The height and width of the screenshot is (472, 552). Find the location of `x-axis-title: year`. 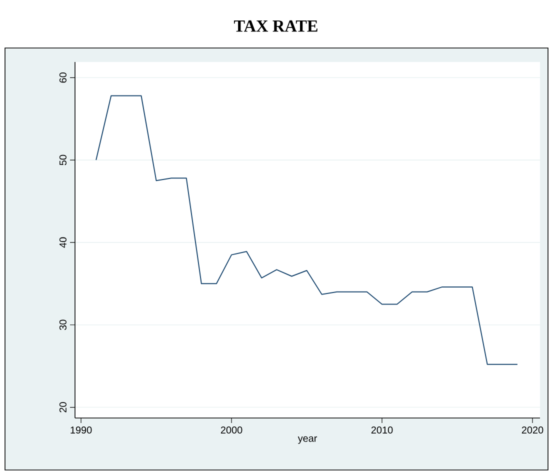

x-axis-title: year is located at coordinates (308, 440).